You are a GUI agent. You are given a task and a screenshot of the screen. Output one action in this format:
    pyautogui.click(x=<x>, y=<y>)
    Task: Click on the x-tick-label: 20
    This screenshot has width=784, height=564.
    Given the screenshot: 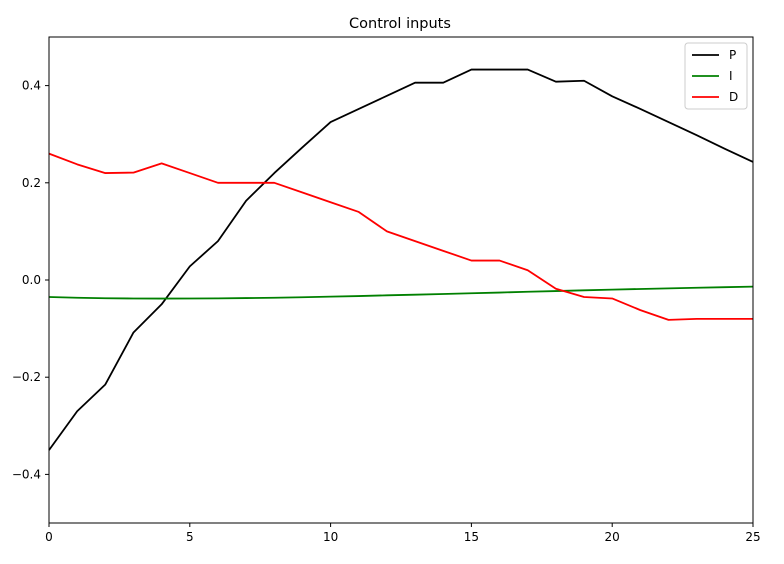 What is the action you would take?
    pyautogui.click(x=612, y=537)
    